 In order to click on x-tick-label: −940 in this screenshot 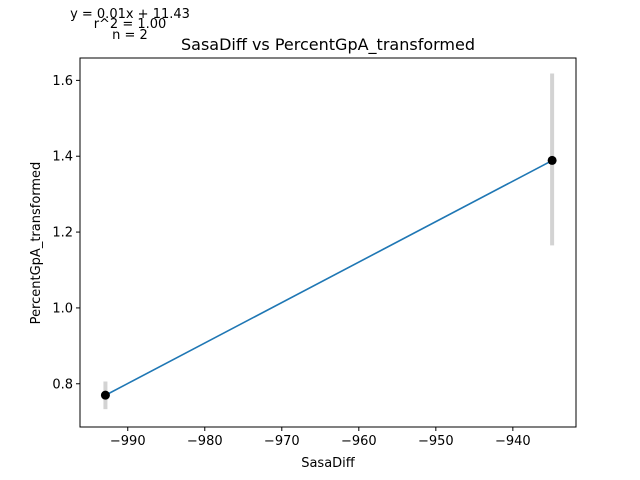, I will do `click(513, 441)`.